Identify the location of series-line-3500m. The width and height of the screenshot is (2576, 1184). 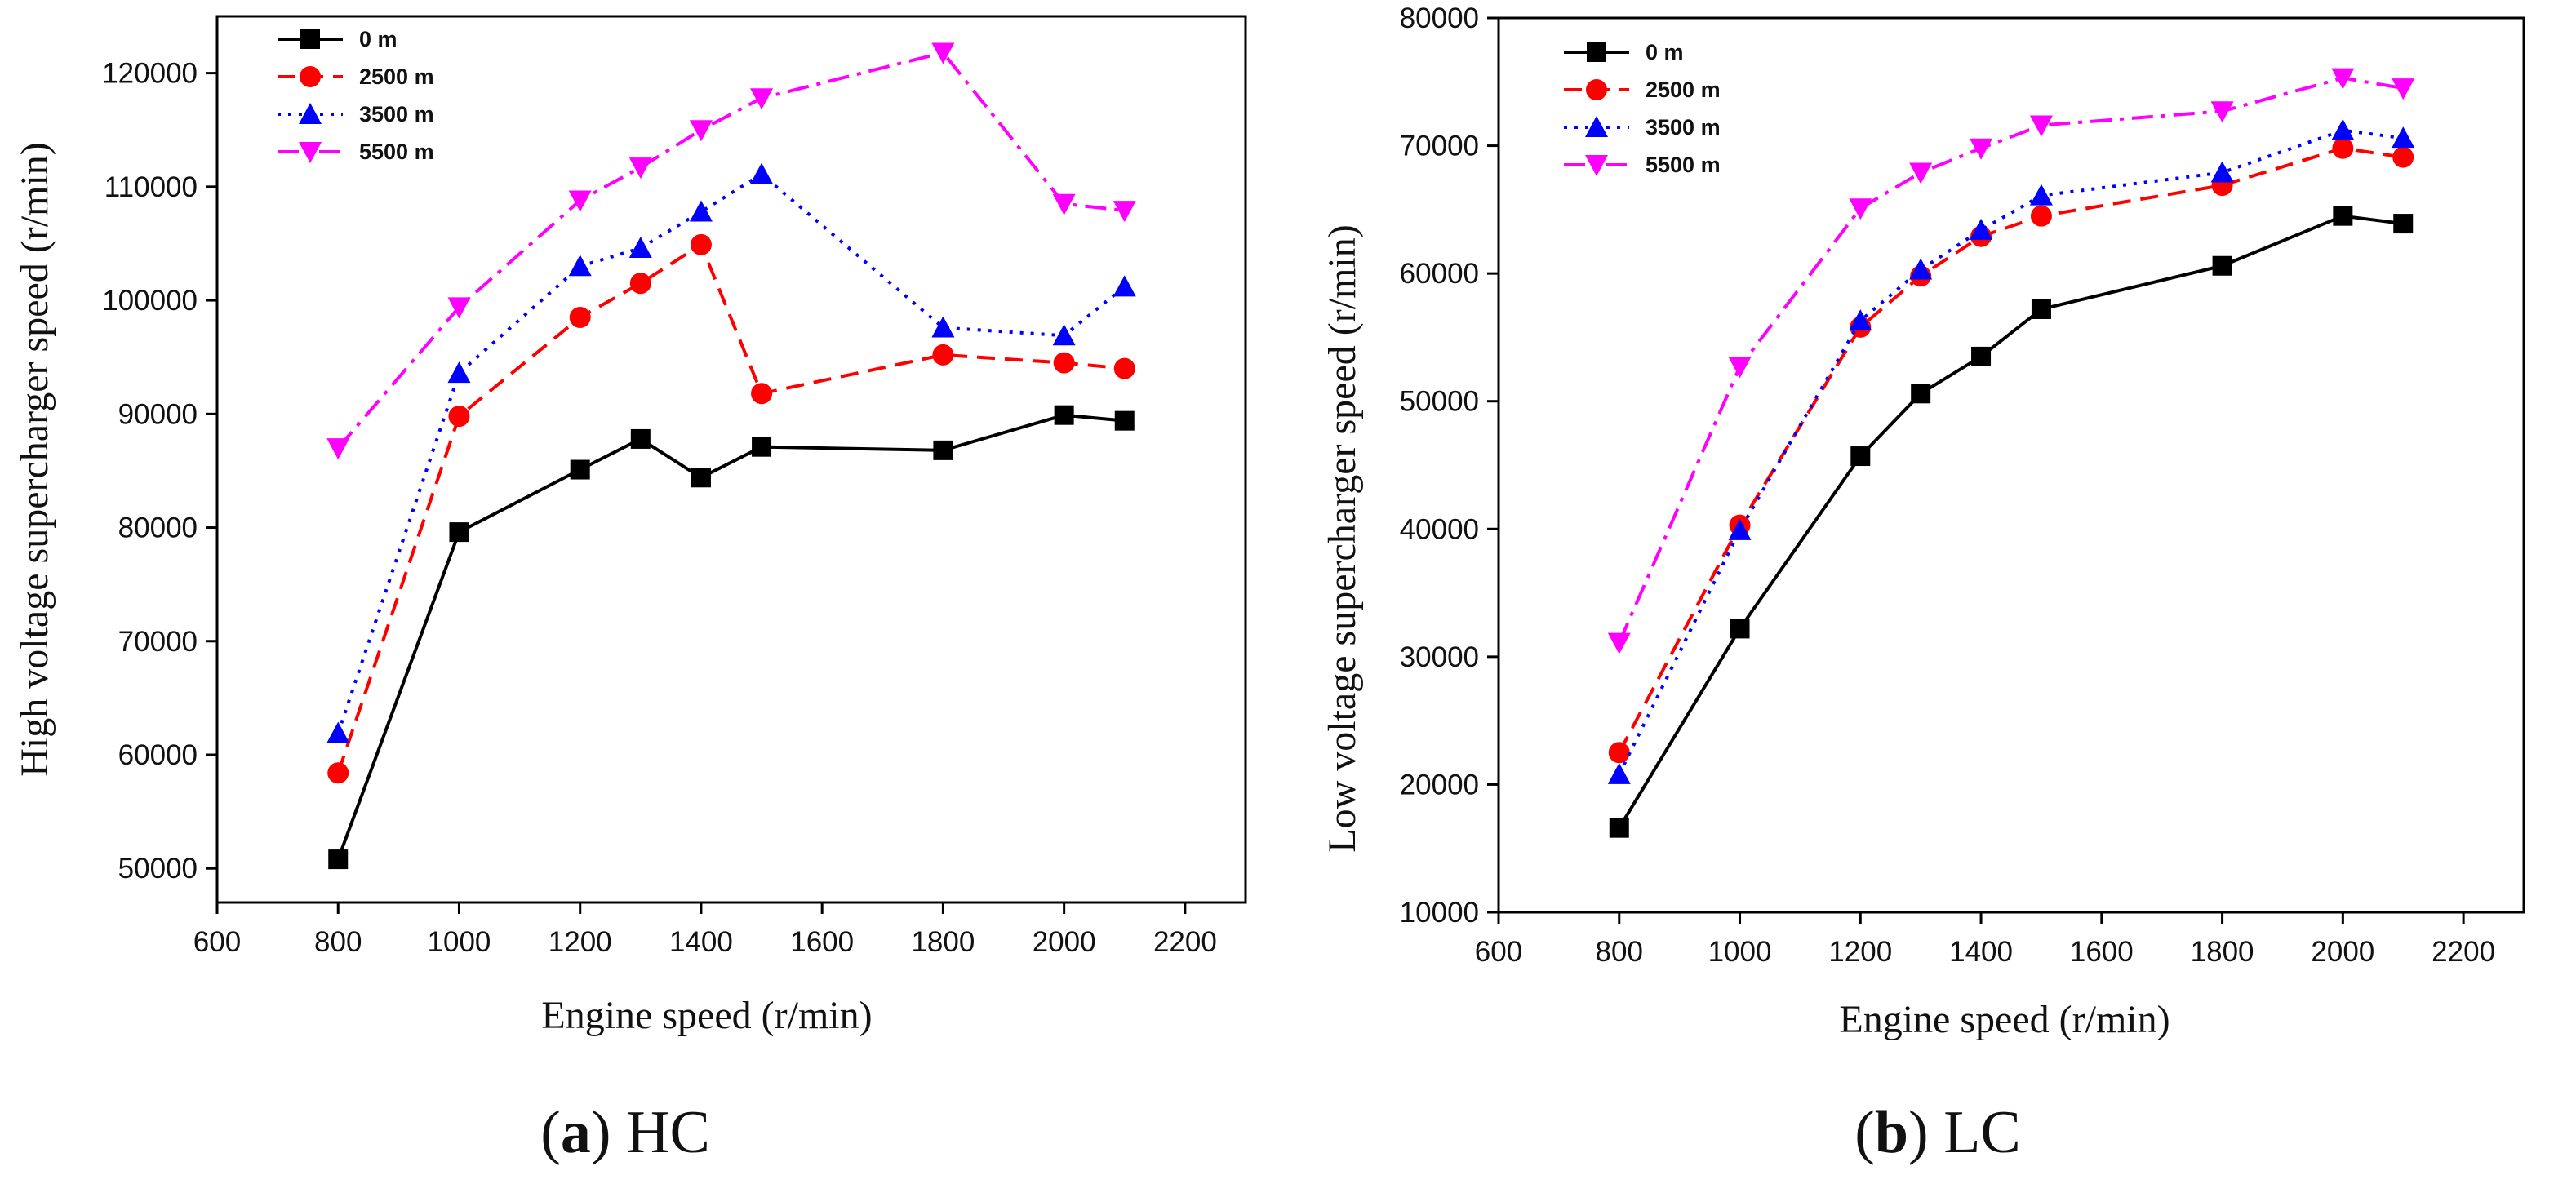
(731, 453).